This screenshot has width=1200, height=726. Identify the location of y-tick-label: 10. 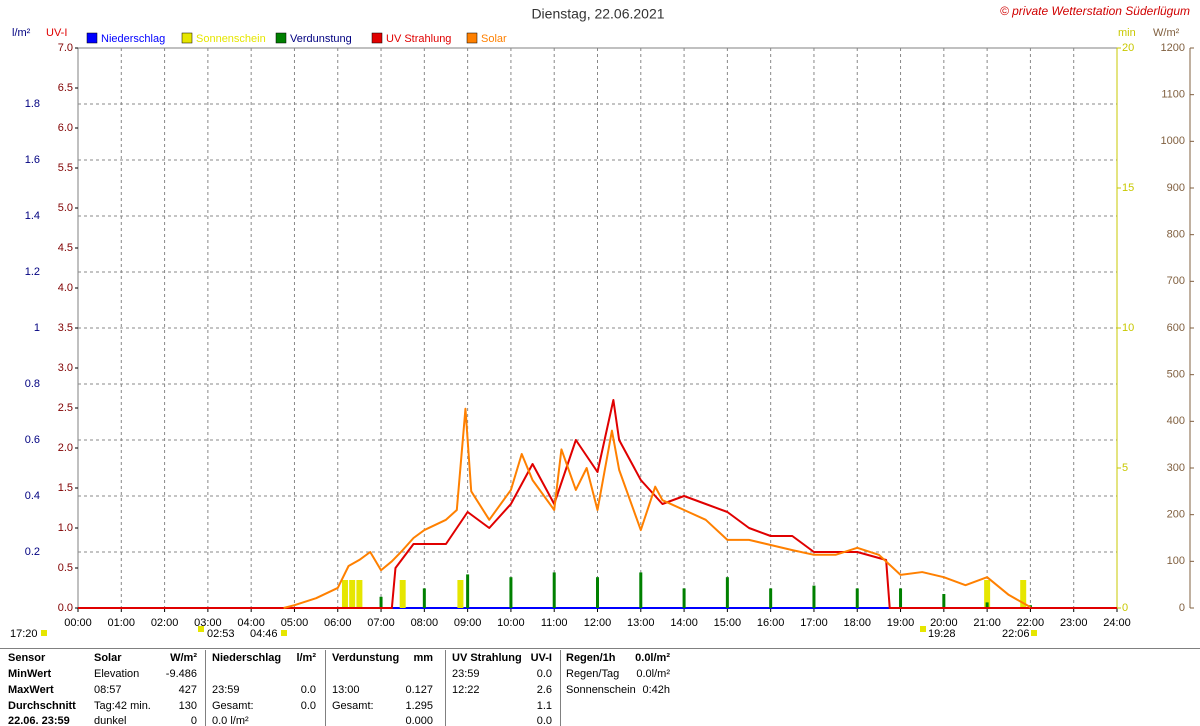
(1128, 328).